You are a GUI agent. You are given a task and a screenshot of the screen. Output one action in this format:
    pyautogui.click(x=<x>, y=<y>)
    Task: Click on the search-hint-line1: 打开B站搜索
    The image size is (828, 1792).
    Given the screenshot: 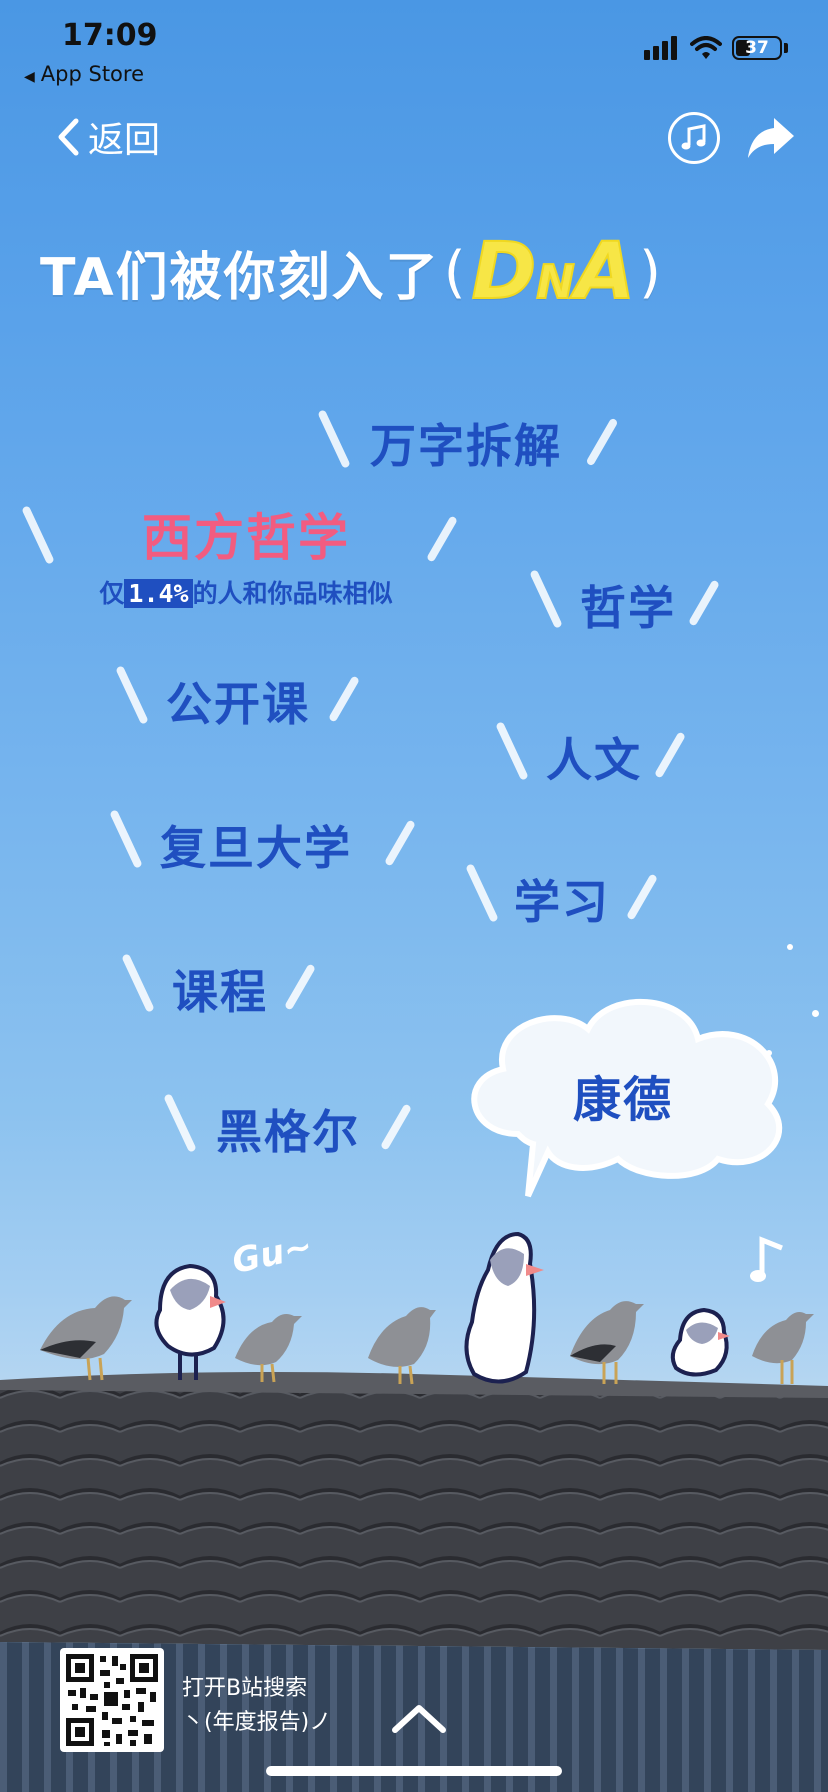 What is the action you would take?
    pyautogui.click(x=245, y=1688)
    